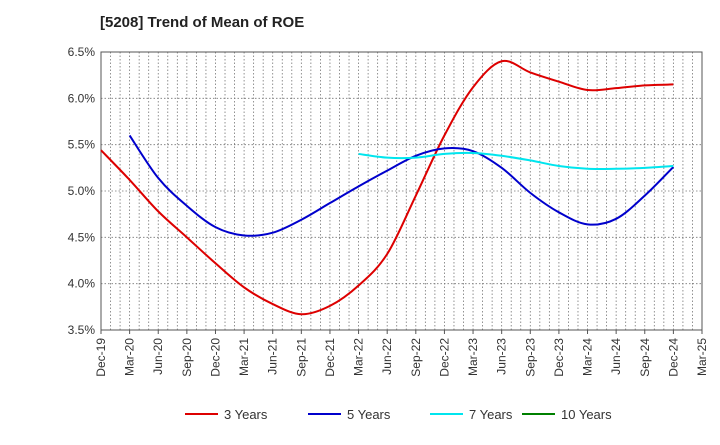  What do you see at coordinates (616, 356) in the screenshot?
I see `x-tick-label: Jun-24` at bounding box center [616, 356].